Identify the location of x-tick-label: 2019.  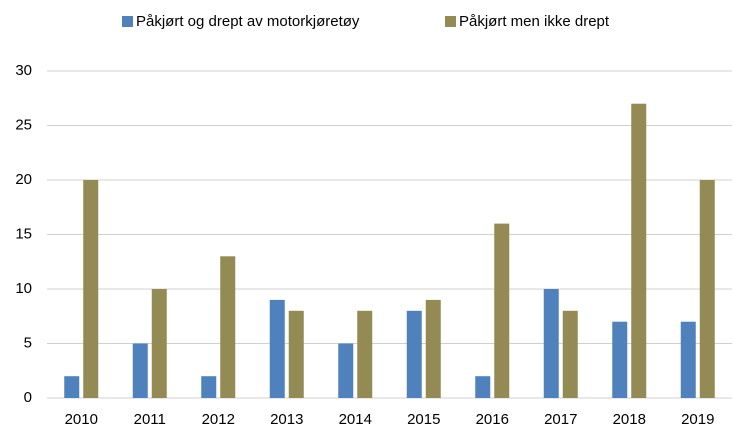
(697, 419).